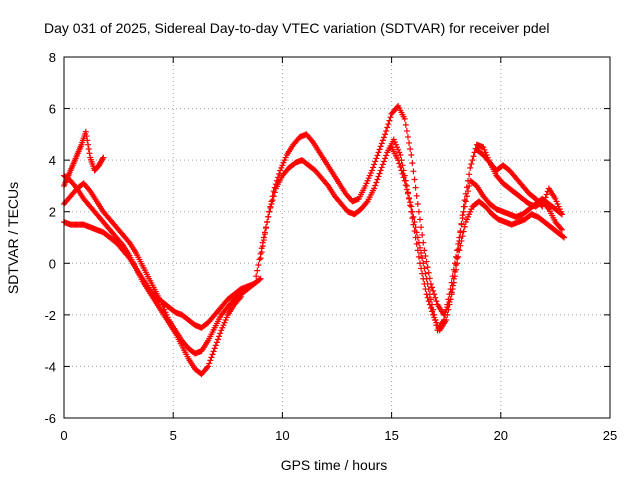 This screenshot has width=640, height=480. Describe the element at coordinates (391, 435) in the screenshot. I see `x-tick-label: 15` at that location.